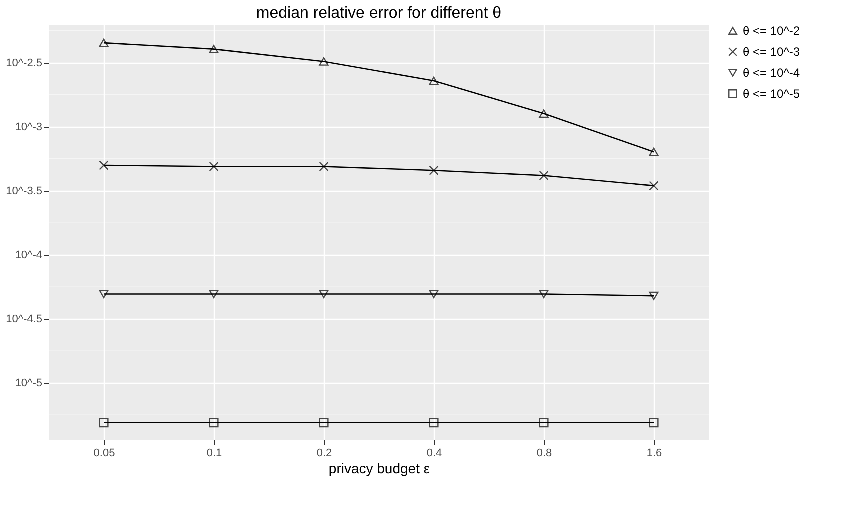  What do you see at coordinates (654, 454) in the screenshot?
I see `x-tick-label: 1.6` at bounding box center [654, 454].